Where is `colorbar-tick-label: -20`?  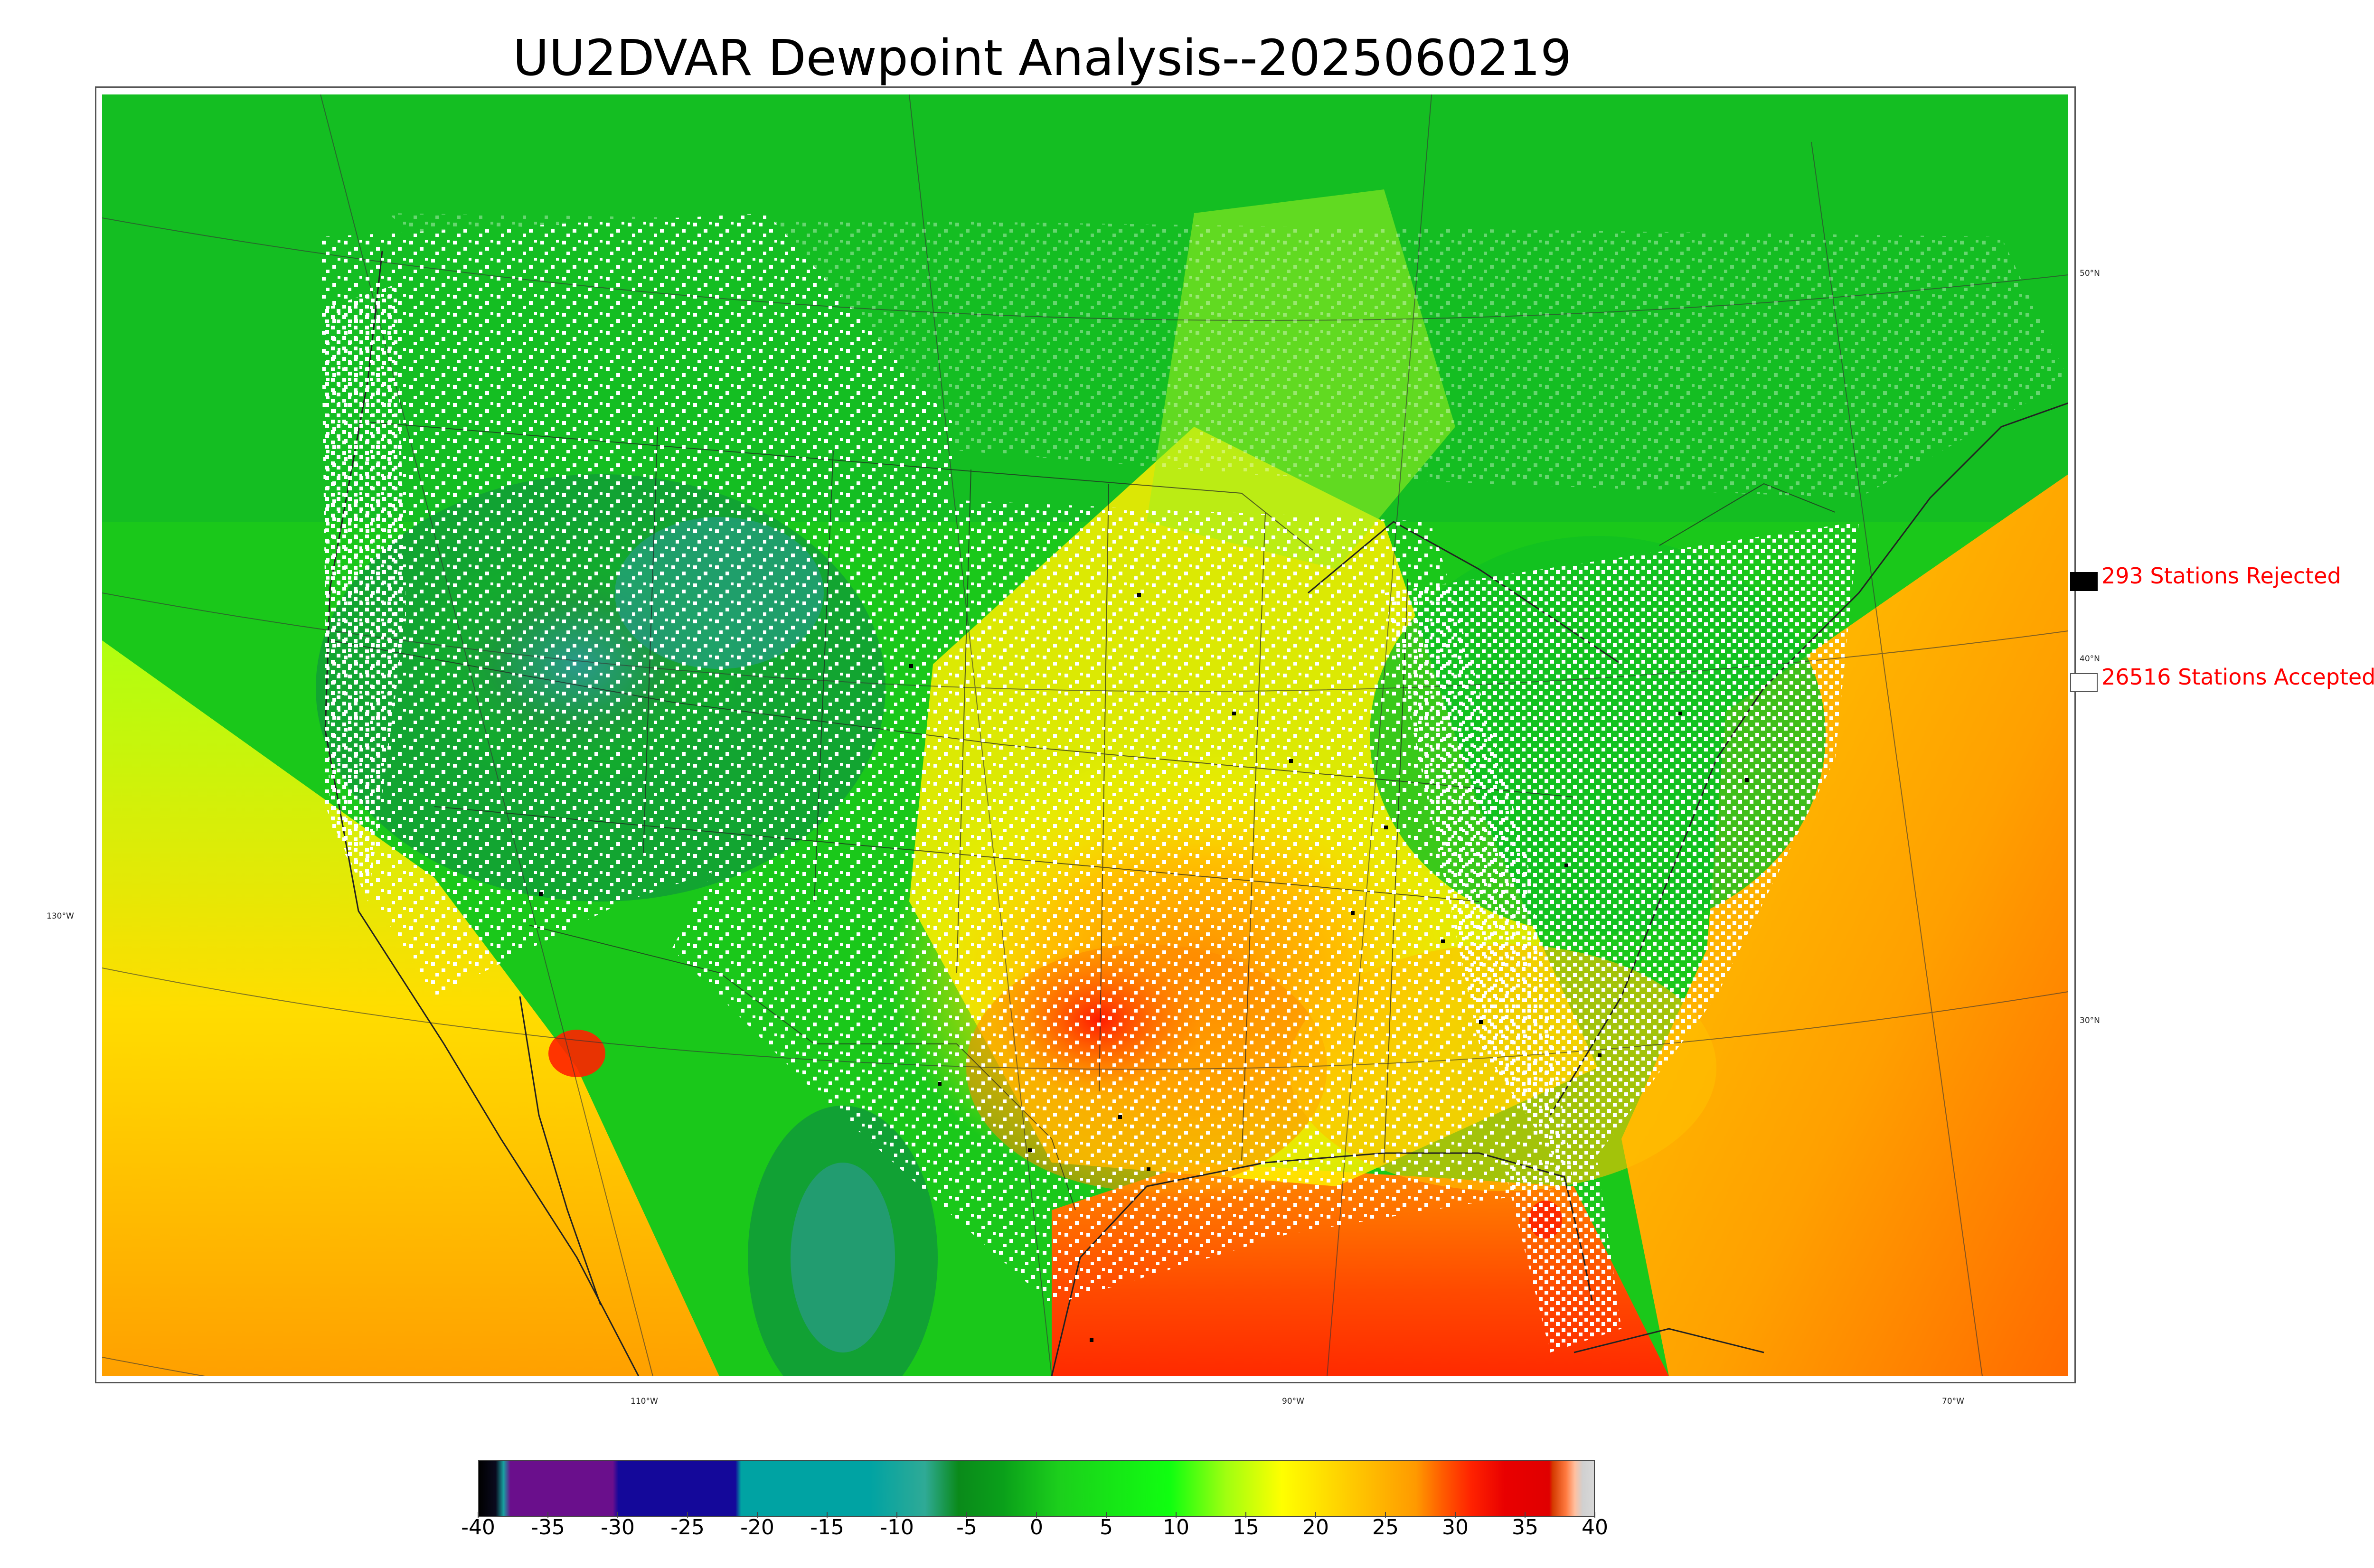 colorbar-tick-label: -20 is located at coordinates (757, 1528).